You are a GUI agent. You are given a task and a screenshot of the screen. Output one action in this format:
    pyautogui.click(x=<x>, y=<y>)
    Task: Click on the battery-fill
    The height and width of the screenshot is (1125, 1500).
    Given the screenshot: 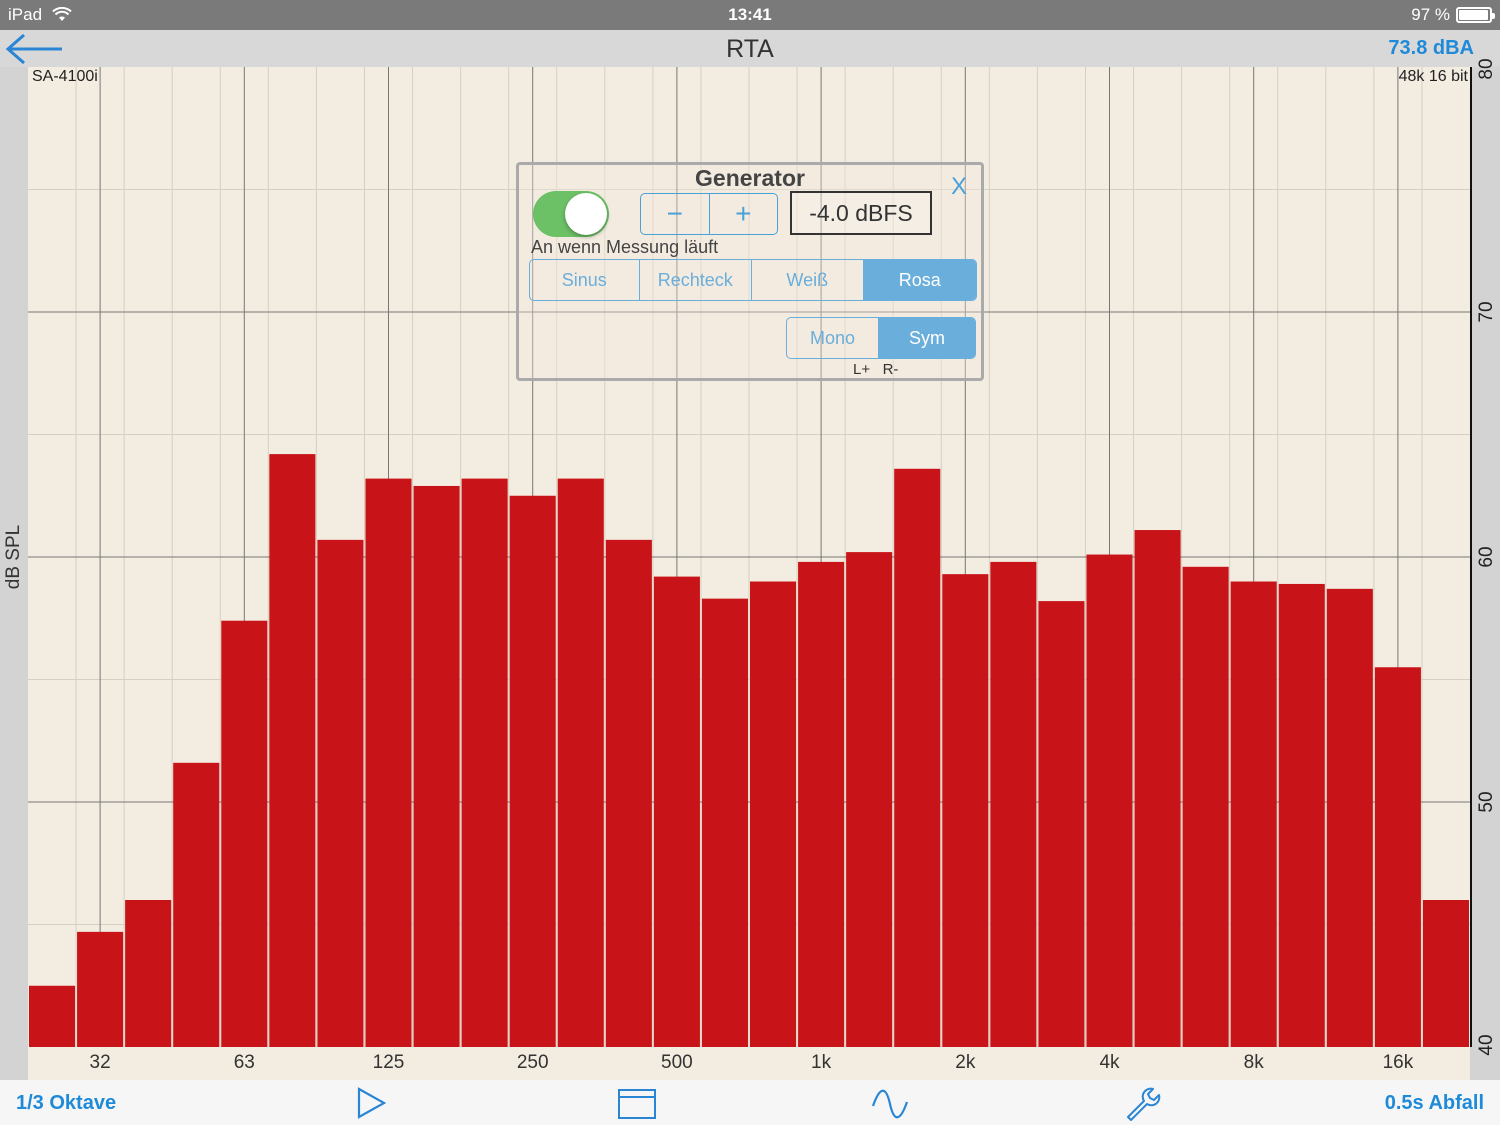 What is the action you would take?
    pyautogui.click(x=1474, y=15)
    